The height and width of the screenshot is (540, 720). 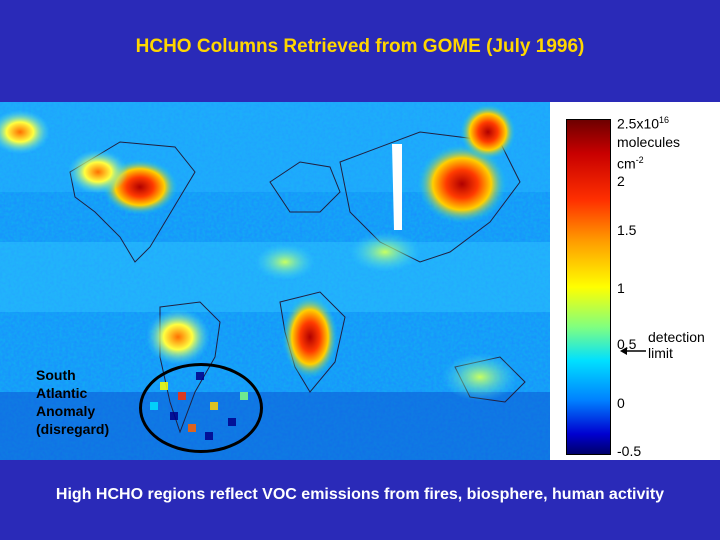 I want to click on missing-data-gap, so click(x=397, y=187).